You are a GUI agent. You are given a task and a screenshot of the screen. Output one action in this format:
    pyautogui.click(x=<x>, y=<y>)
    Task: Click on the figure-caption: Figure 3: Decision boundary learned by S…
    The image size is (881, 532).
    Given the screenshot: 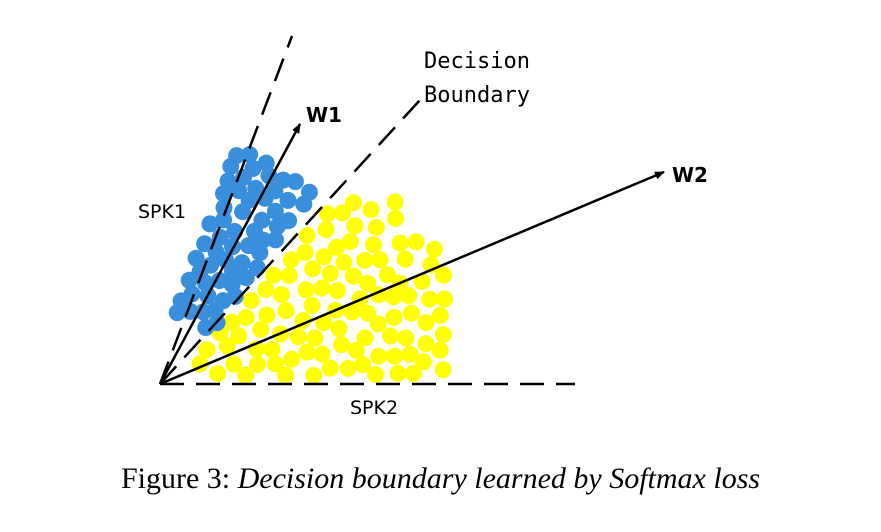 What is the action you would take?
    pyautogui.click(x=440, y=479)
    